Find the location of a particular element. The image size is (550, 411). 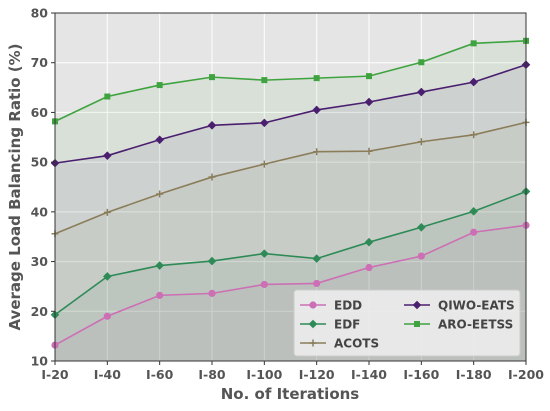

legend-label: EDF is located at coordinates (347, 325).